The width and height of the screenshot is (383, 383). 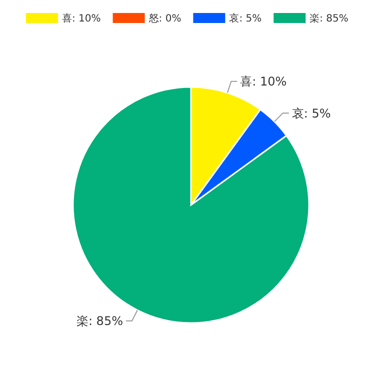 What do you see at coordinates (165, 18) in the screenshot?
I see `legend-label: 怒: 0%` at bounding box center [165, 18].